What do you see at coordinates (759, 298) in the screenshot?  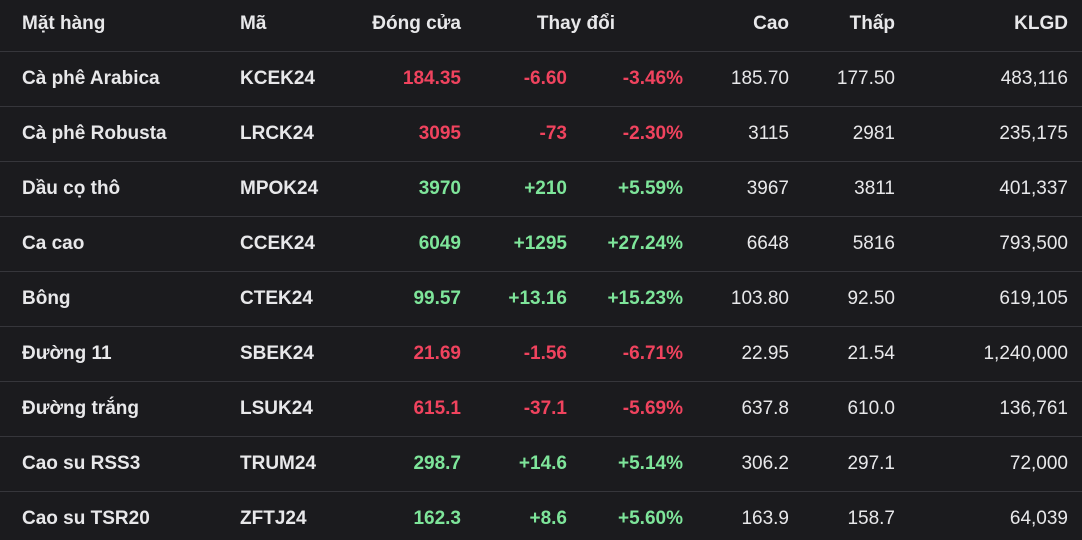 I see `high-cell: 103.80` at bounding box center [759, 298].